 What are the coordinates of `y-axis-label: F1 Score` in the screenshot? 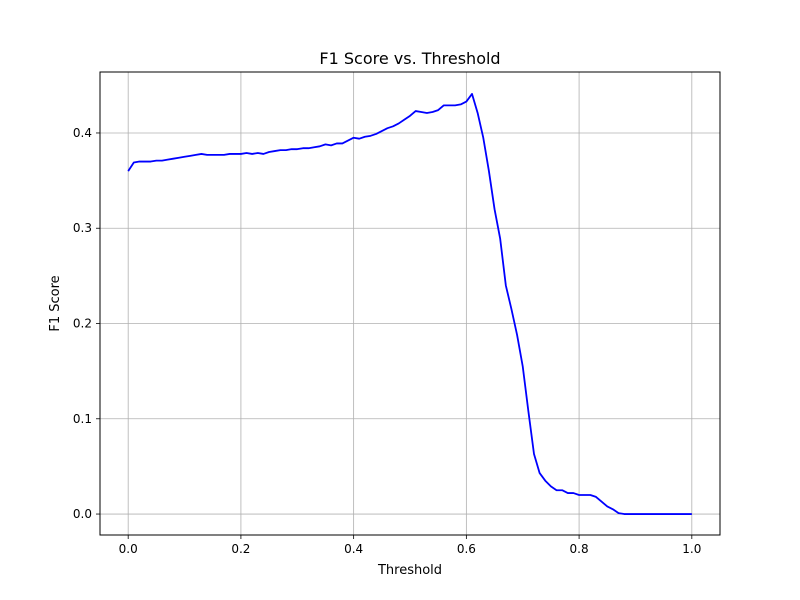 It's located at (55, 303).